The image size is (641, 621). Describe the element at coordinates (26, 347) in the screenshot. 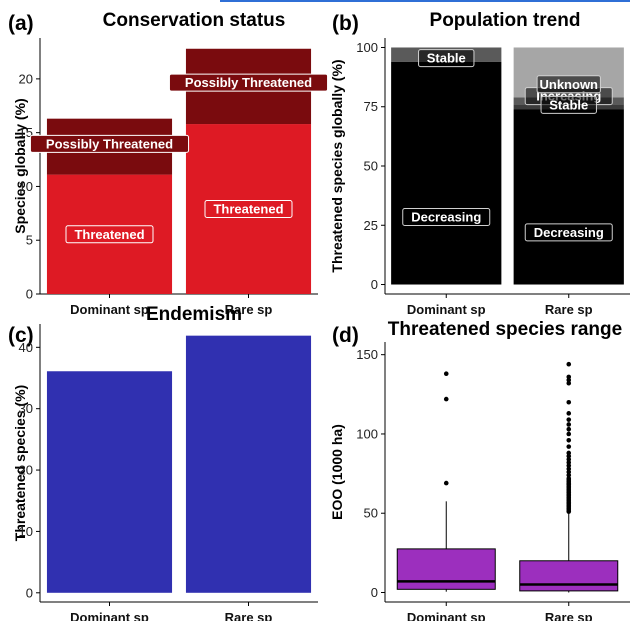

I see `y-tick-label: 40` at that location.